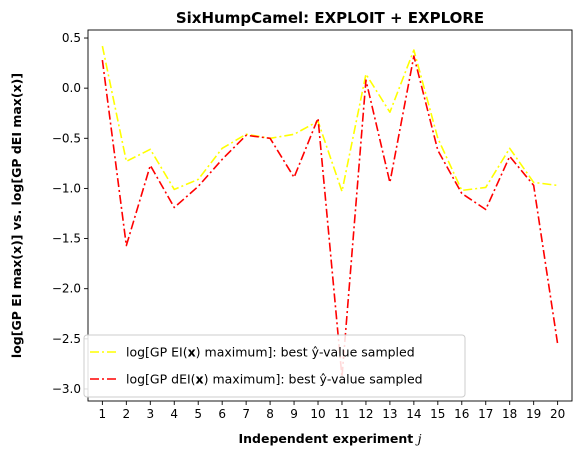 The image size is (582, 459). I want to click on x-tick-label: 19, so click(533, 414).